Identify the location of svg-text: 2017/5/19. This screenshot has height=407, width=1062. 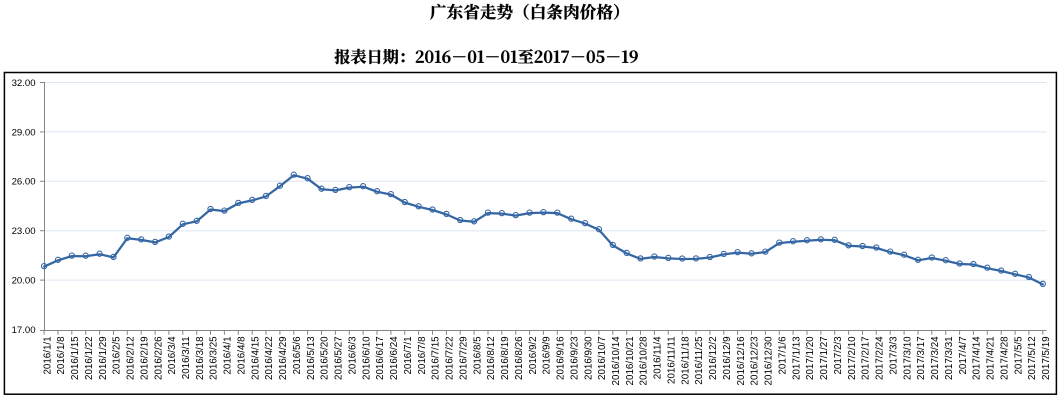
(1046, 358).